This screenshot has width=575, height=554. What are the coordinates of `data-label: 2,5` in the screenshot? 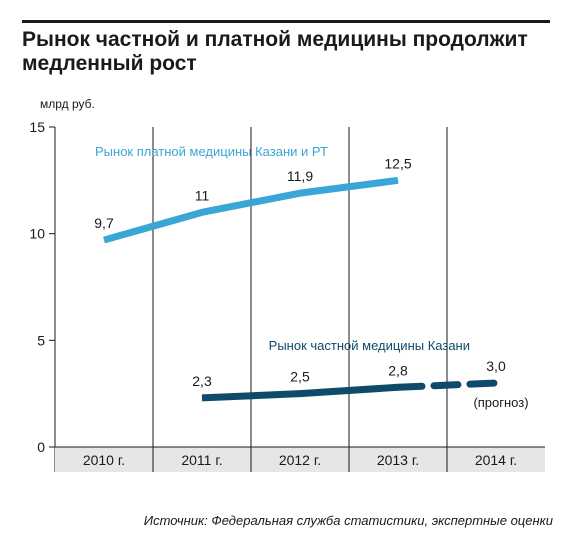 It's located at (300, 377).